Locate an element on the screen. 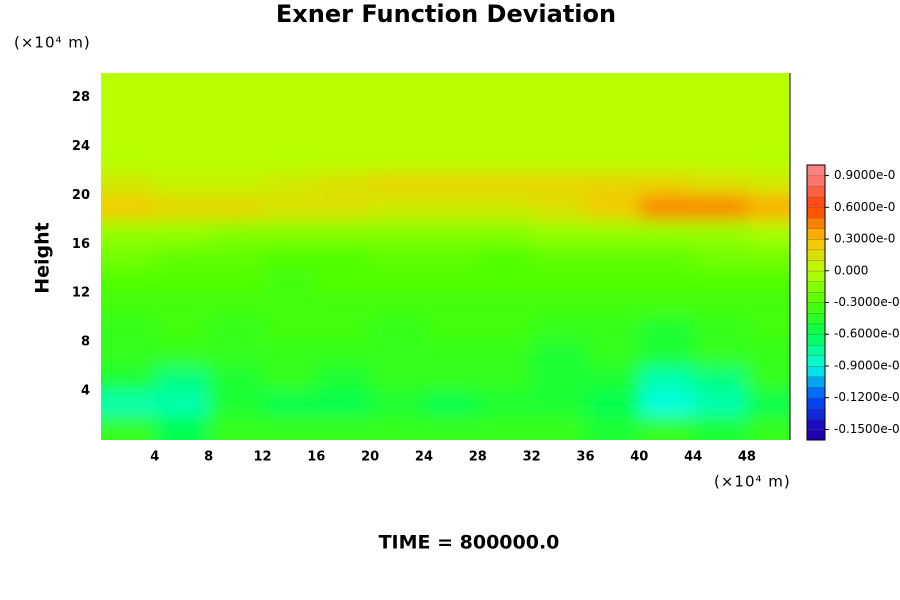 The image size is (900, 600). colorbar-label: 0.3000e-0 is located at coordinates (864, 239).